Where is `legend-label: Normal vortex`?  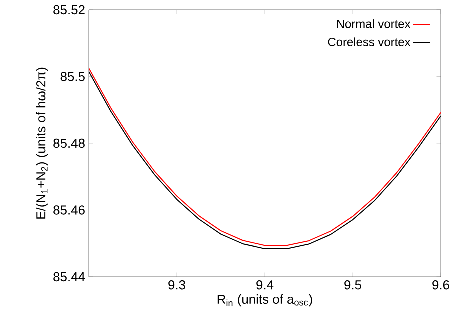
legend-label: Normal vortex is located at coordinates (374, 24).